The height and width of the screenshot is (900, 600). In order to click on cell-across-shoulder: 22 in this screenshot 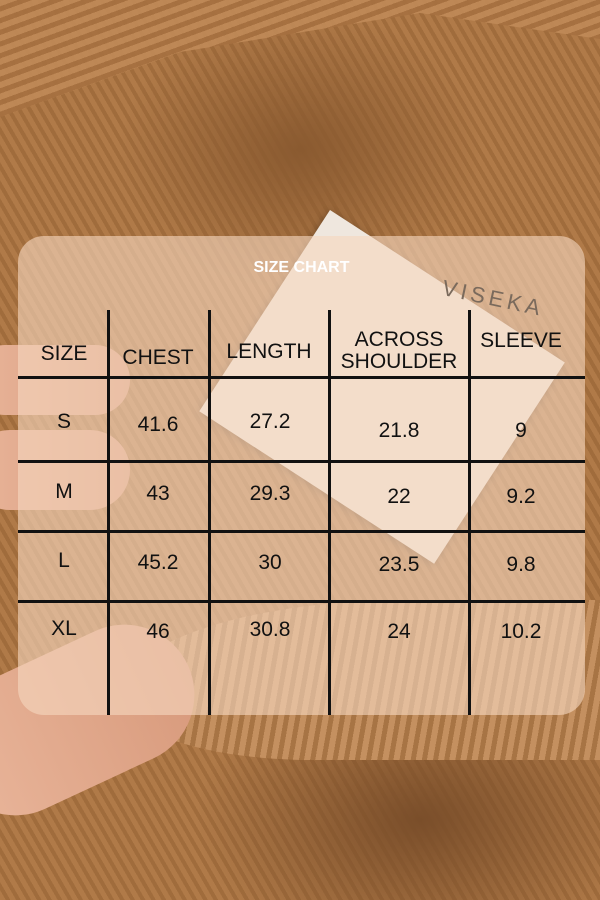, I will do `click(399, 496)`.